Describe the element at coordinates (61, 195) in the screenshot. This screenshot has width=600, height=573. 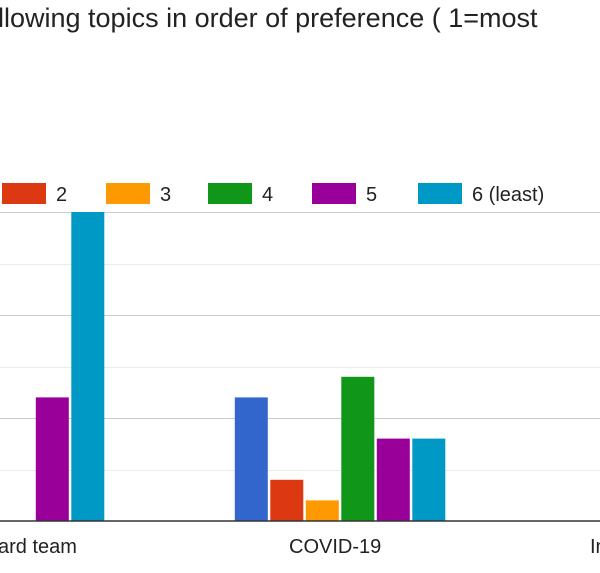
I see `legend-label-2: 2` at that location.